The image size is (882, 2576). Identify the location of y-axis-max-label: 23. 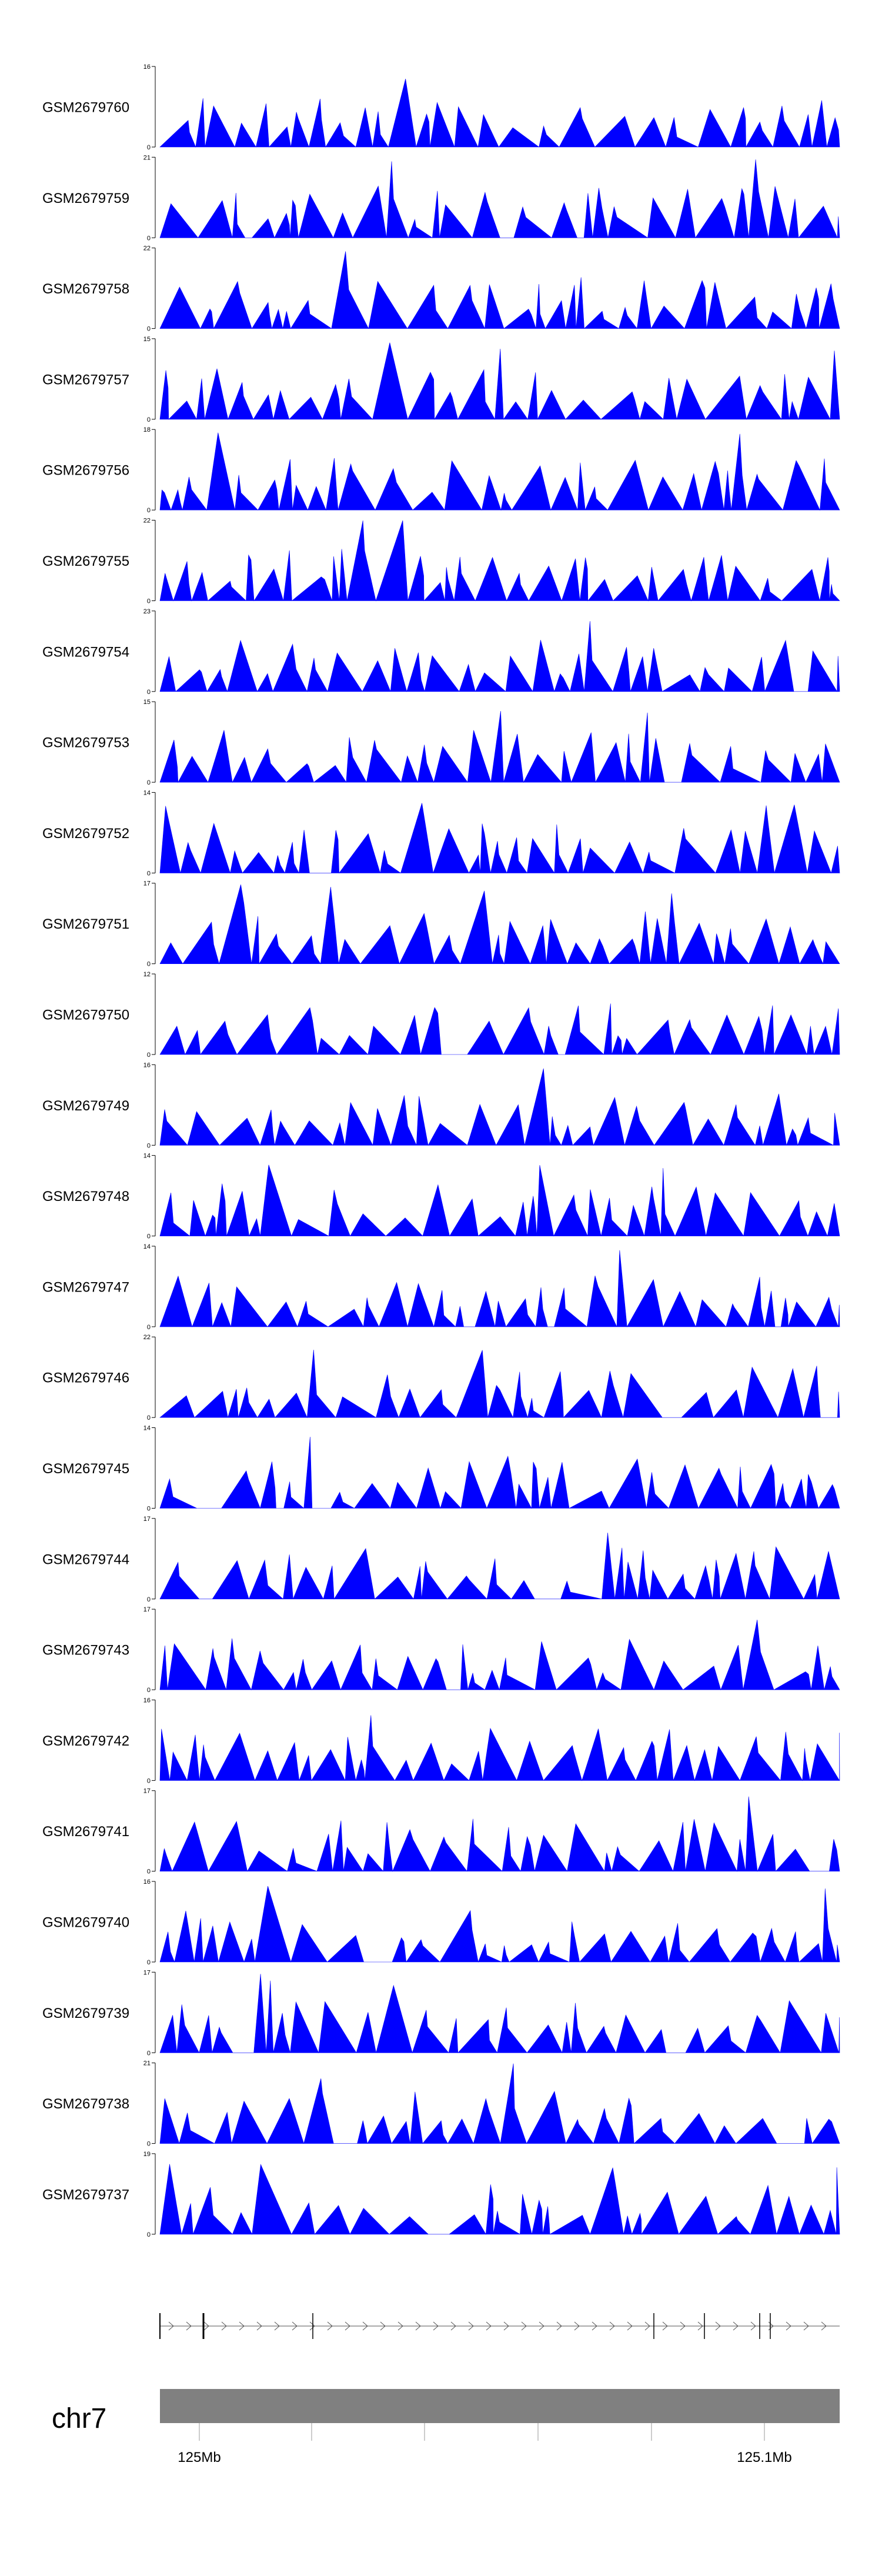
(147, 611).